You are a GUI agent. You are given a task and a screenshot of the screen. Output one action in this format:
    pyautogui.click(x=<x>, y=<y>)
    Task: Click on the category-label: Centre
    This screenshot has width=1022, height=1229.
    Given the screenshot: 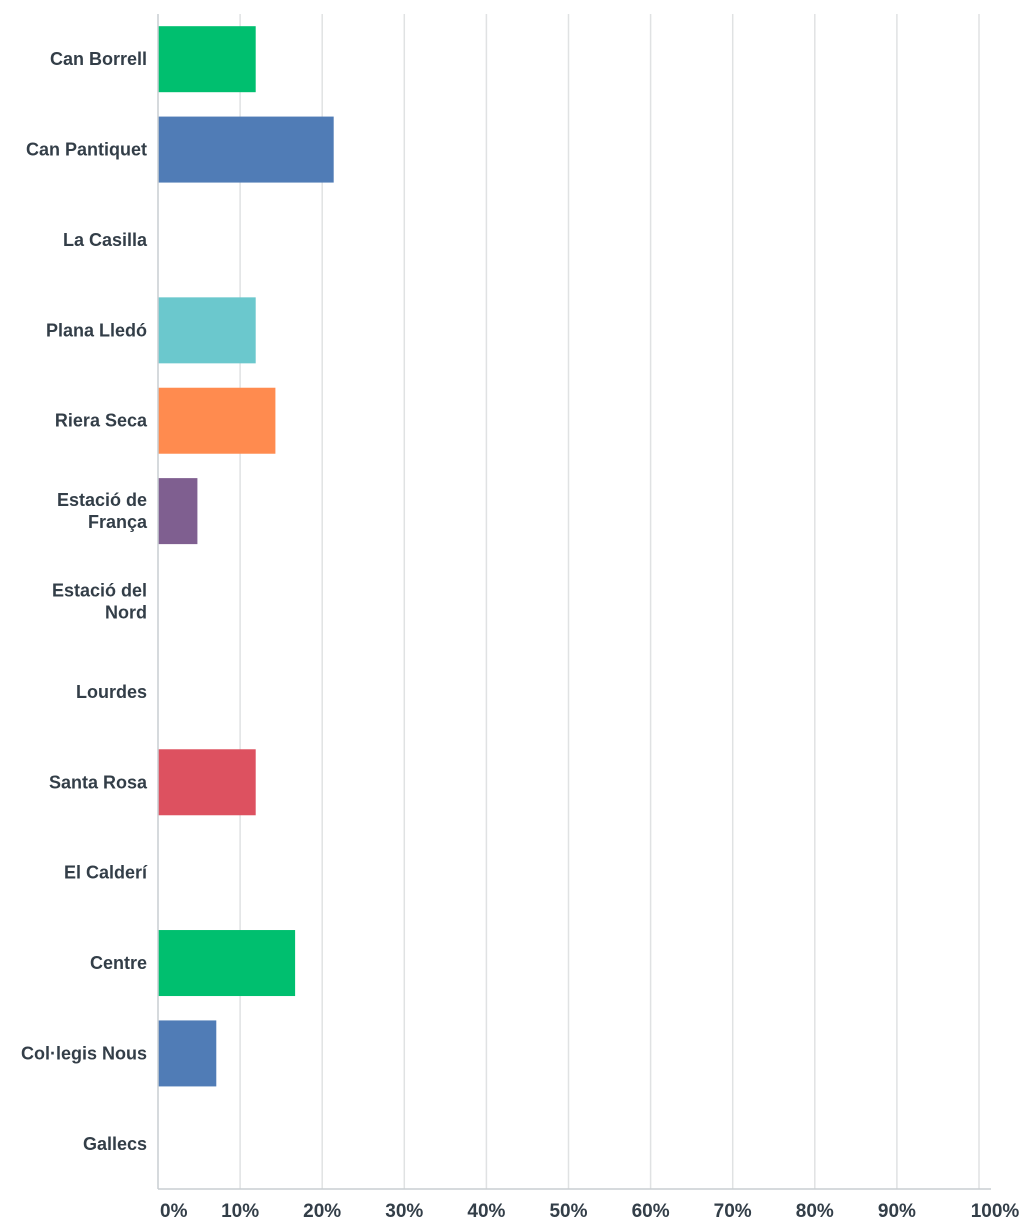 What is the action you would take?
    pyautogui.click(x=118, y=963)
    